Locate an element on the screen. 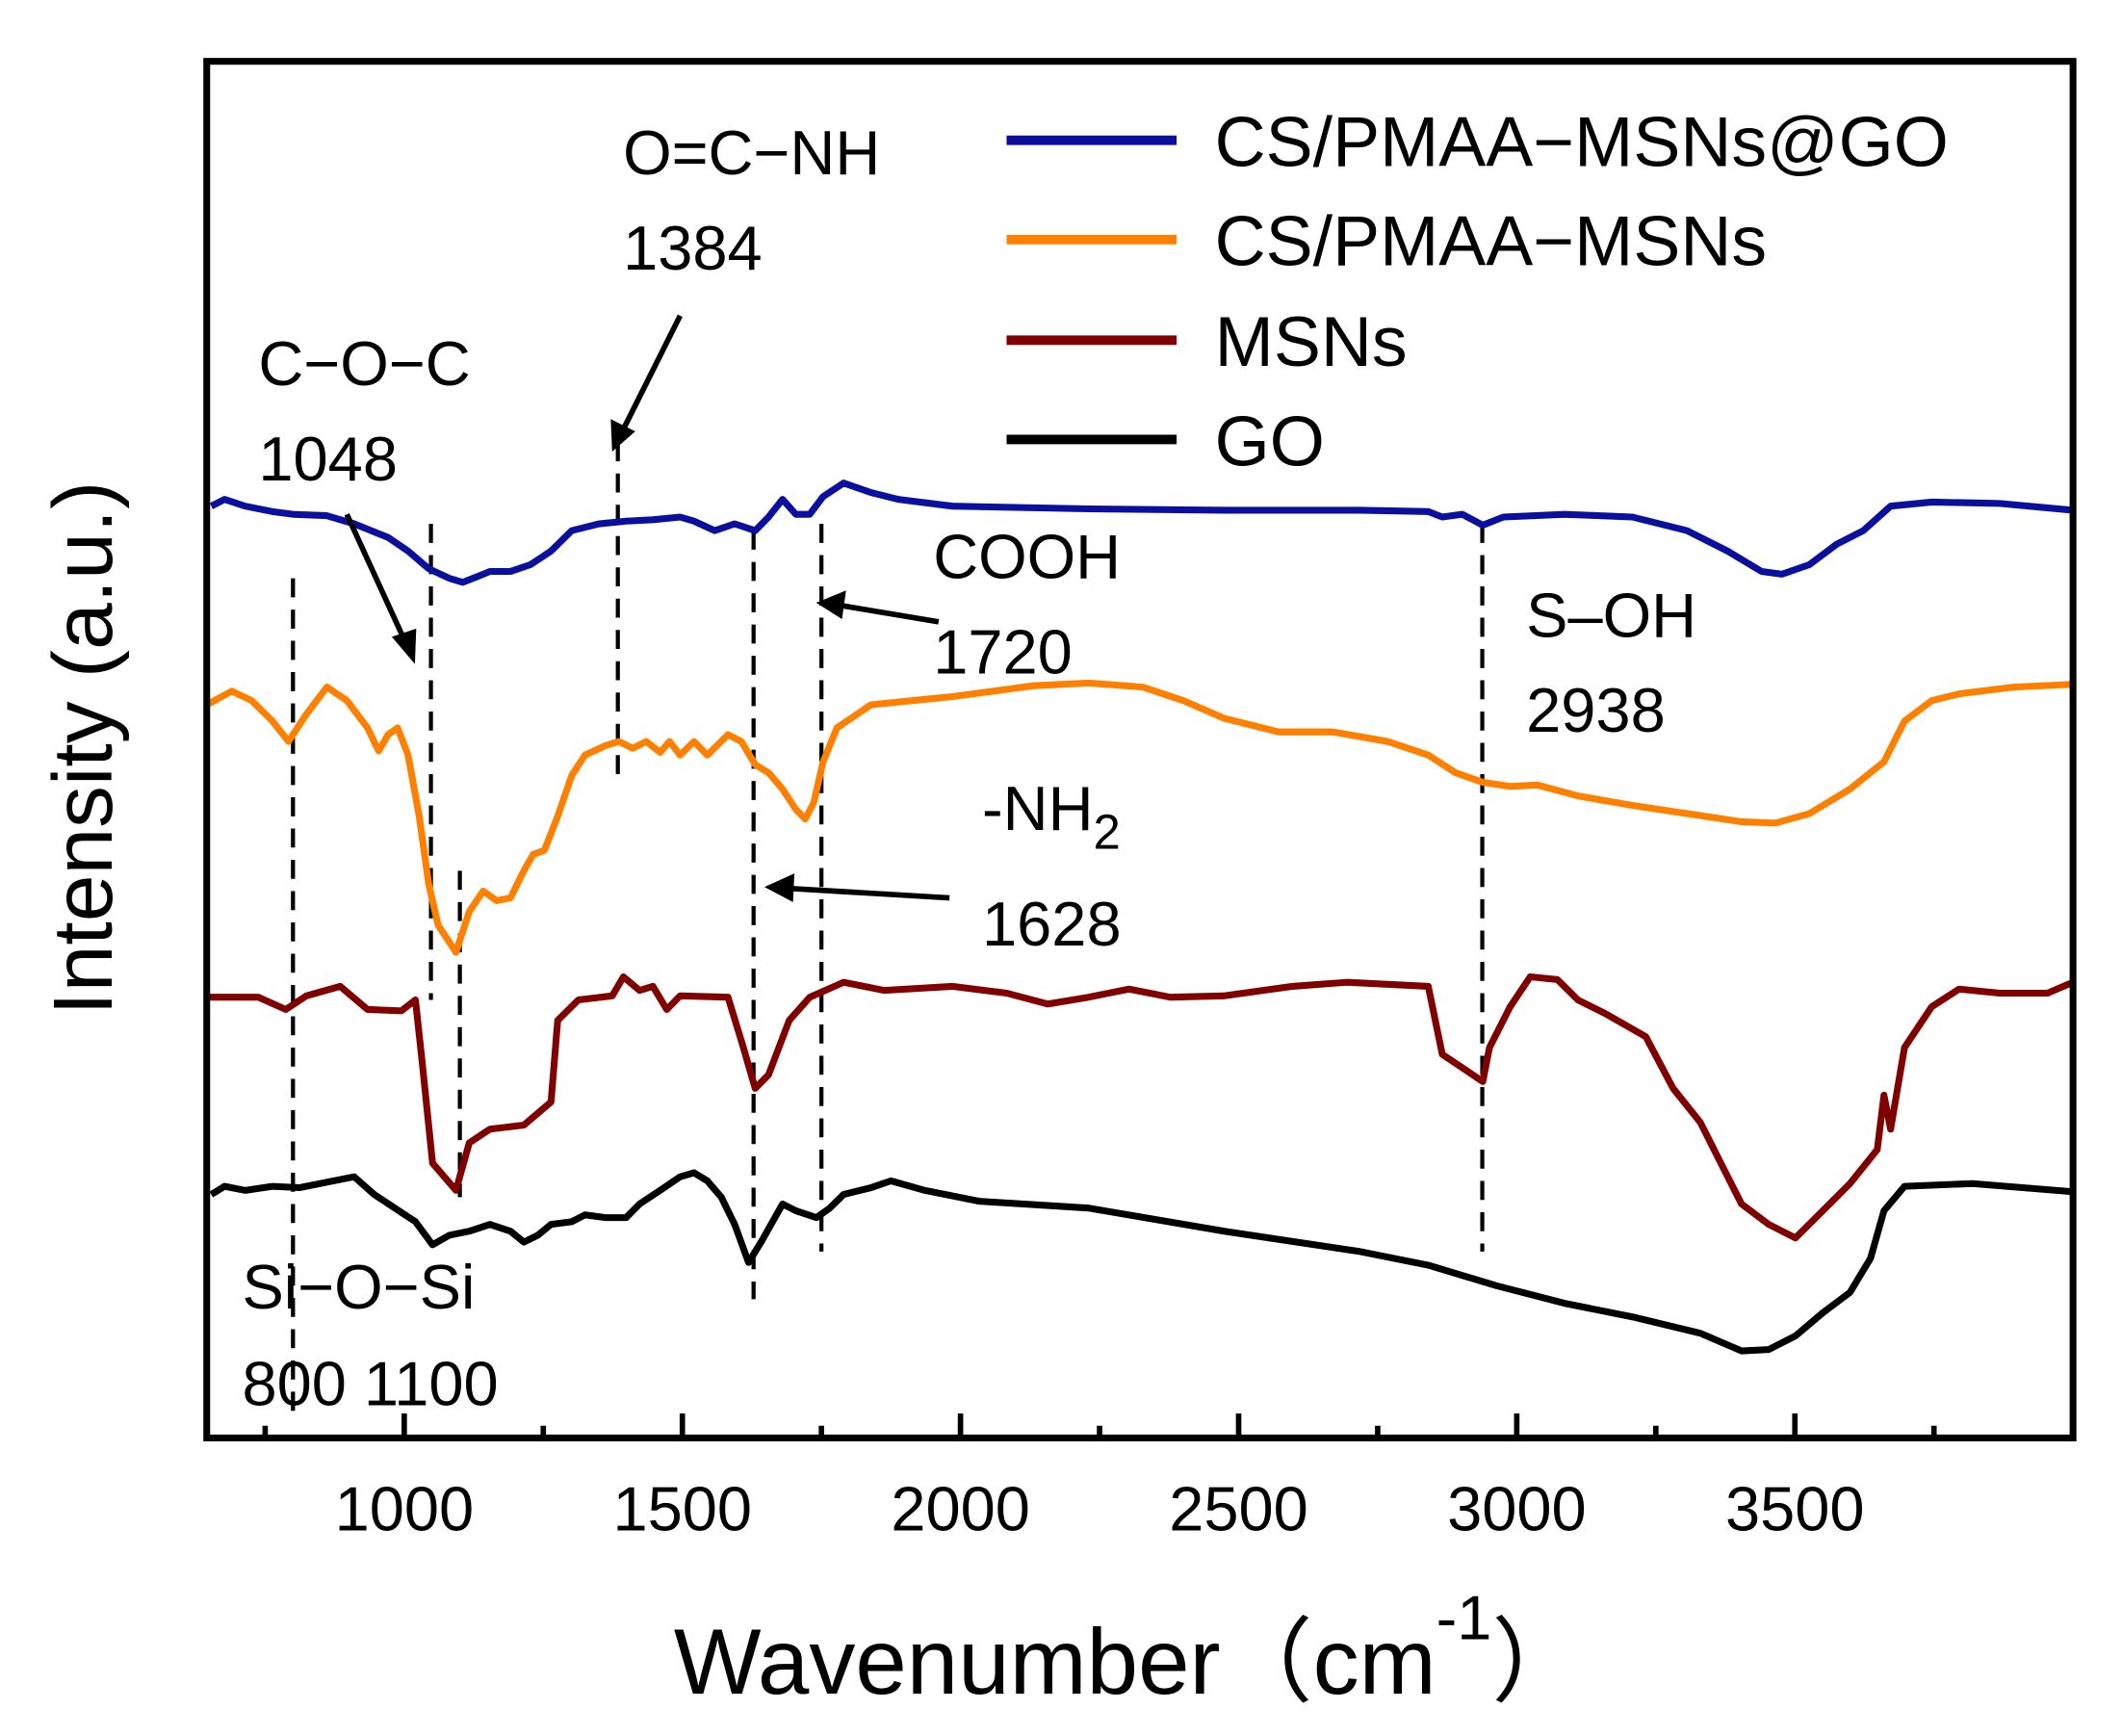 The width and height of the screenshot is (2122, 1736). legend: CS/PMAA−MSNs@GO CS/PMAA−MSNs MSNs GO is located at coordinates (1477, 290).